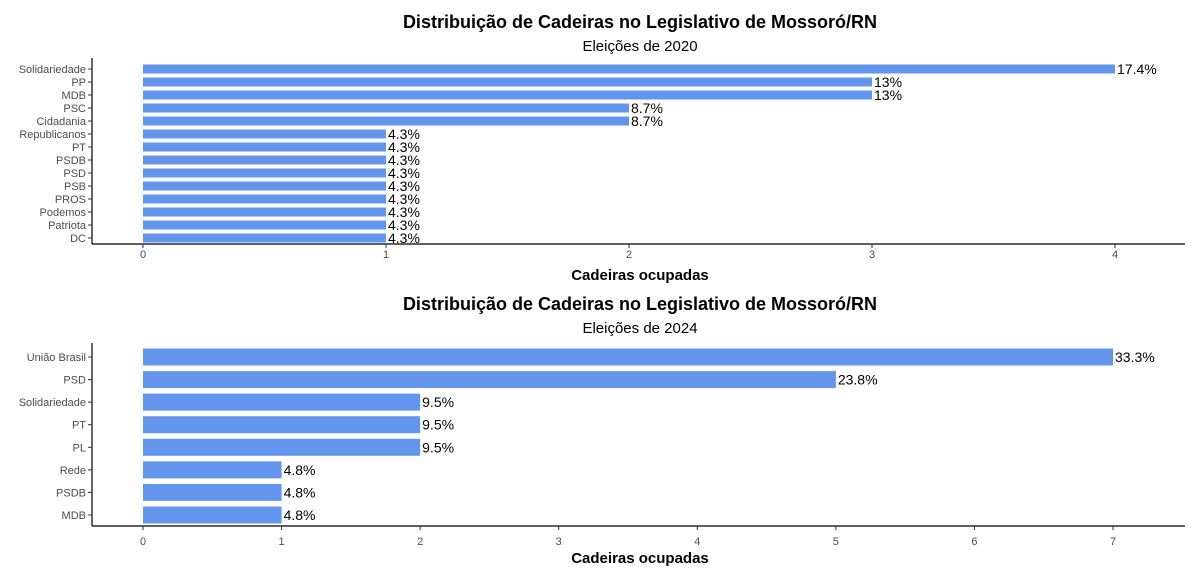 Image resolution: width=1200 pixels, height=580 pixels. What do you see at coordinates (74, 109) in the screenshot?
I see `category-label: PSC` at bounding box center [74, 109].